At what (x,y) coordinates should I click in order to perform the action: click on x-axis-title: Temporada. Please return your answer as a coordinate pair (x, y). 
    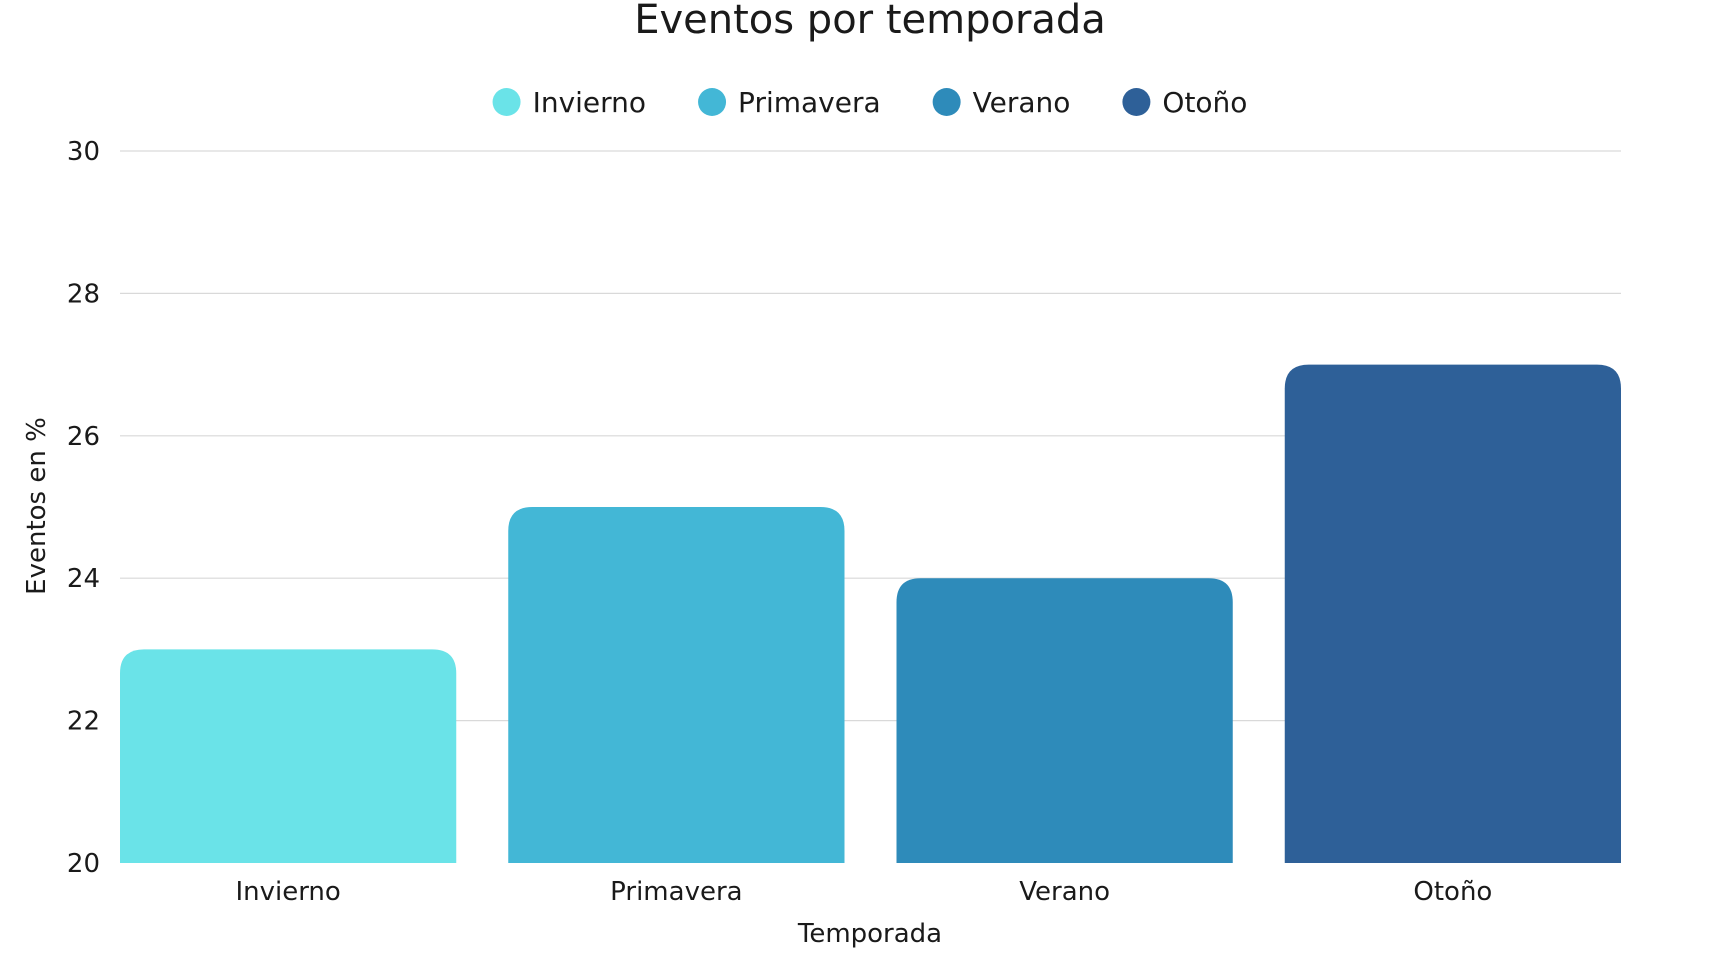
    Looking at the image, I should click on (869, 934).